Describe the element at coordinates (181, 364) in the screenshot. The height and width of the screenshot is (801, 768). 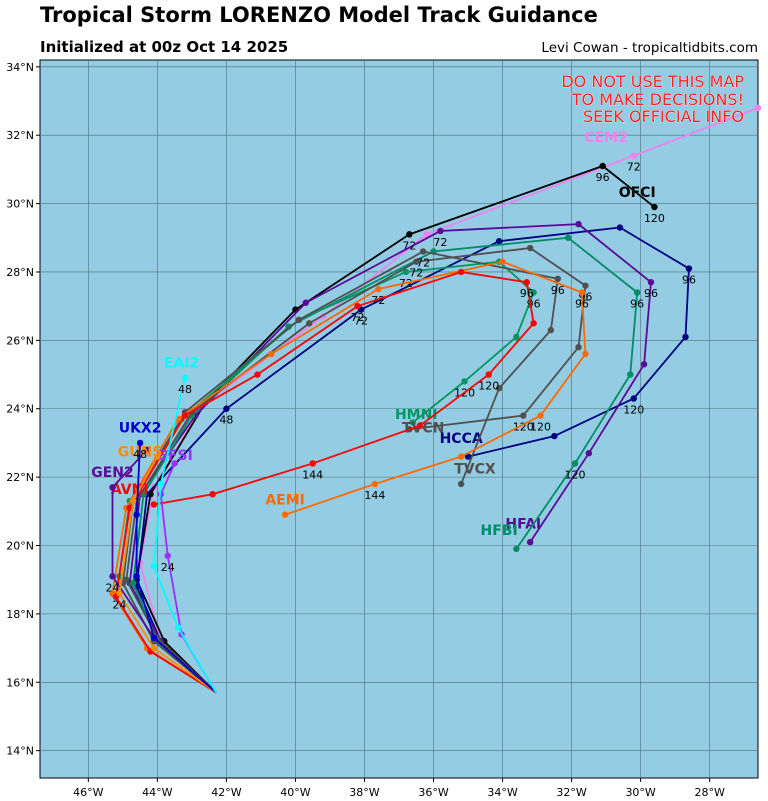
I see `model-name-label: EAI2` at that location.